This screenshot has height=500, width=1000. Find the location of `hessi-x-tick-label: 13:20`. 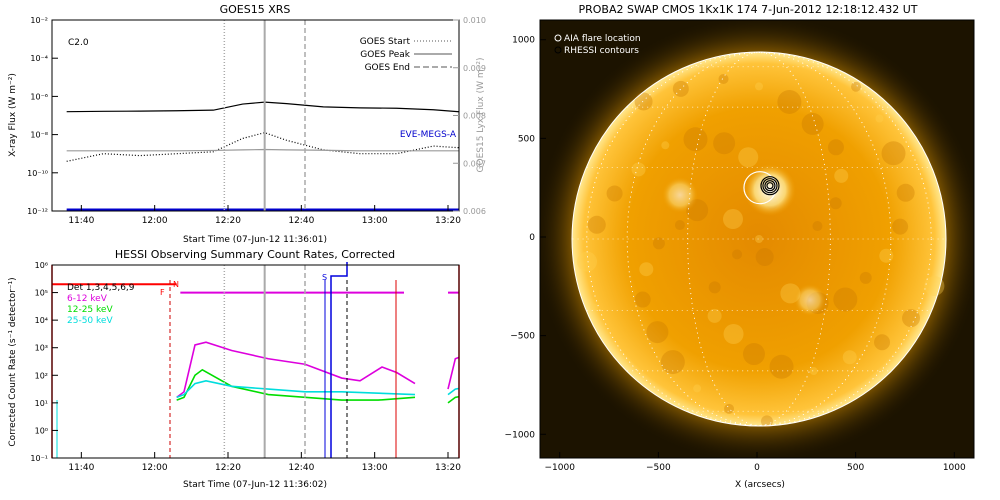

hessi-x-tick-label: 13:20 is located at coordinates (448, 468).